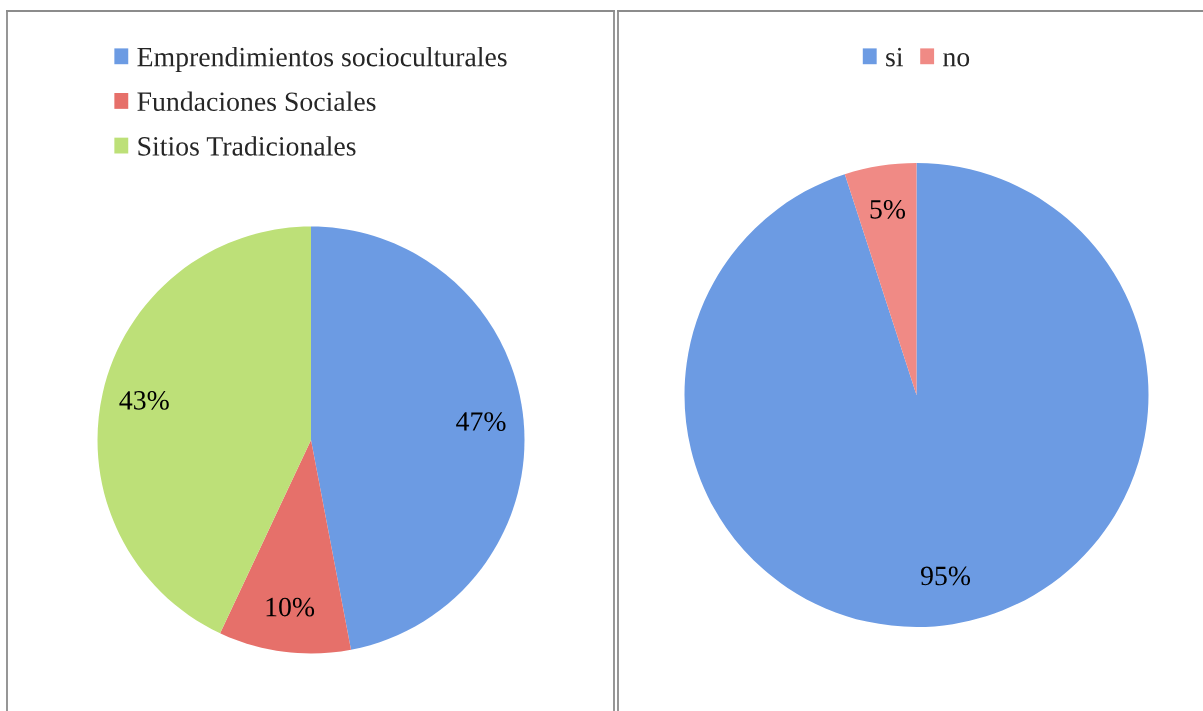 This screenshot has width=1203, height=711. What do you see at coordinates (290, 607) in the screenshot?
I see `data-label: 10%` at bounding box center [290, 607].